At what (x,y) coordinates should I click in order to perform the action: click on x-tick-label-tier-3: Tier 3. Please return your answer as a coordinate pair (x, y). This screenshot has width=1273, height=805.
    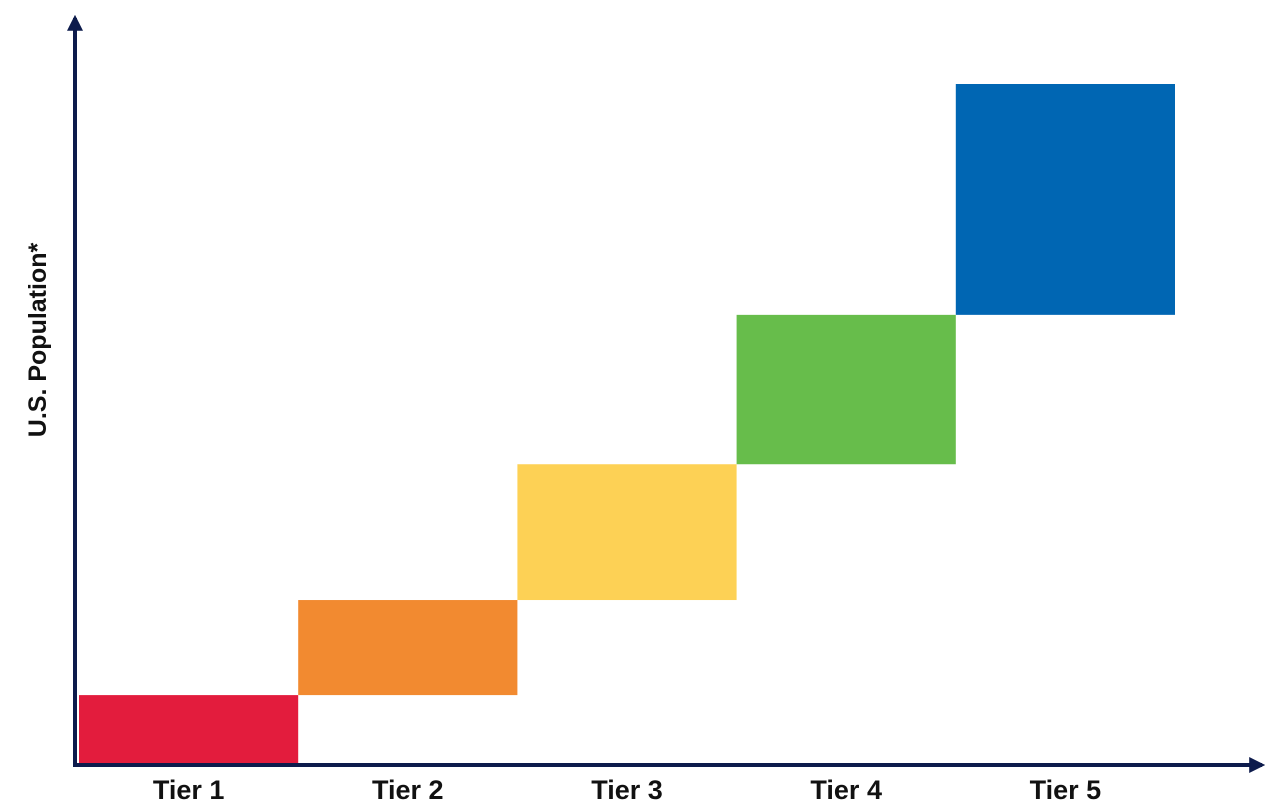
    Looking at the image, I should click on (627, 790).